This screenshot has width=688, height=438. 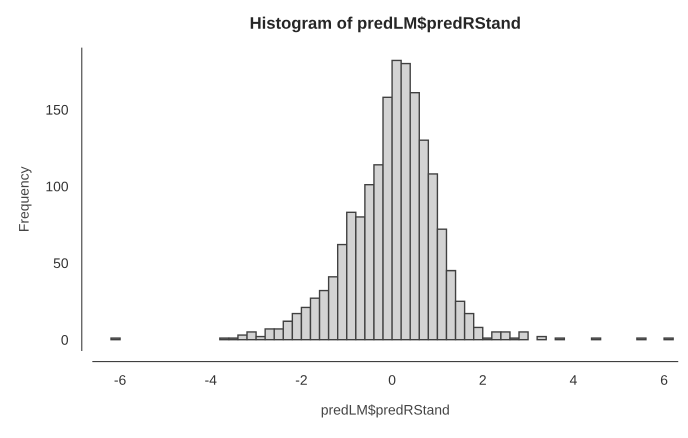 I want to click on y-axis-title: Frequency, so click(x=25, y=198).